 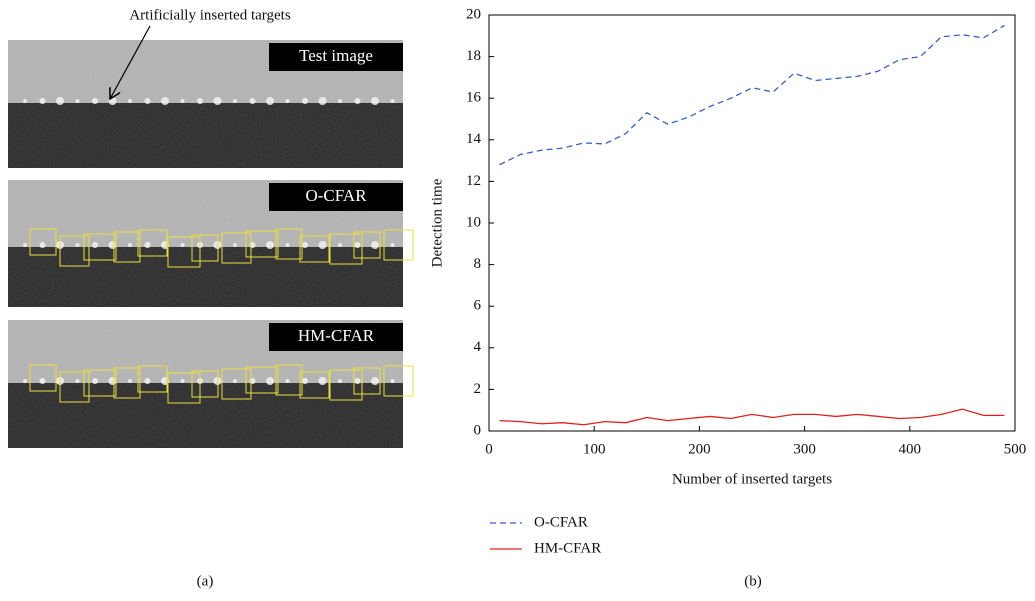 I want to click on annotation-arrow, so click(x=130, y=62).